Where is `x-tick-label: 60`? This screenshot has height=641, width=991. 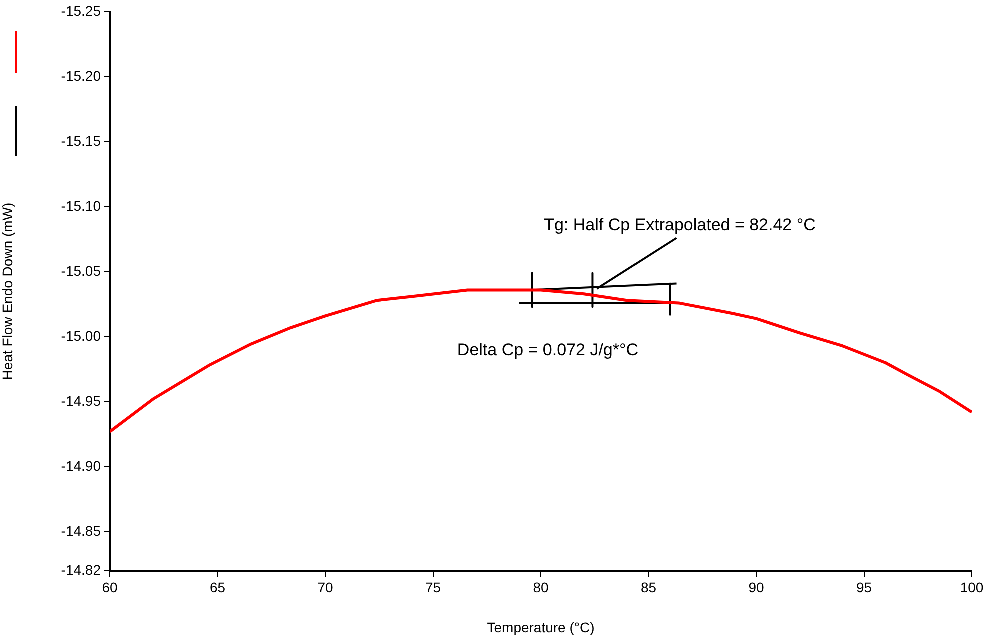 x-tick-label: 60 is located at coordinates (110, 587).